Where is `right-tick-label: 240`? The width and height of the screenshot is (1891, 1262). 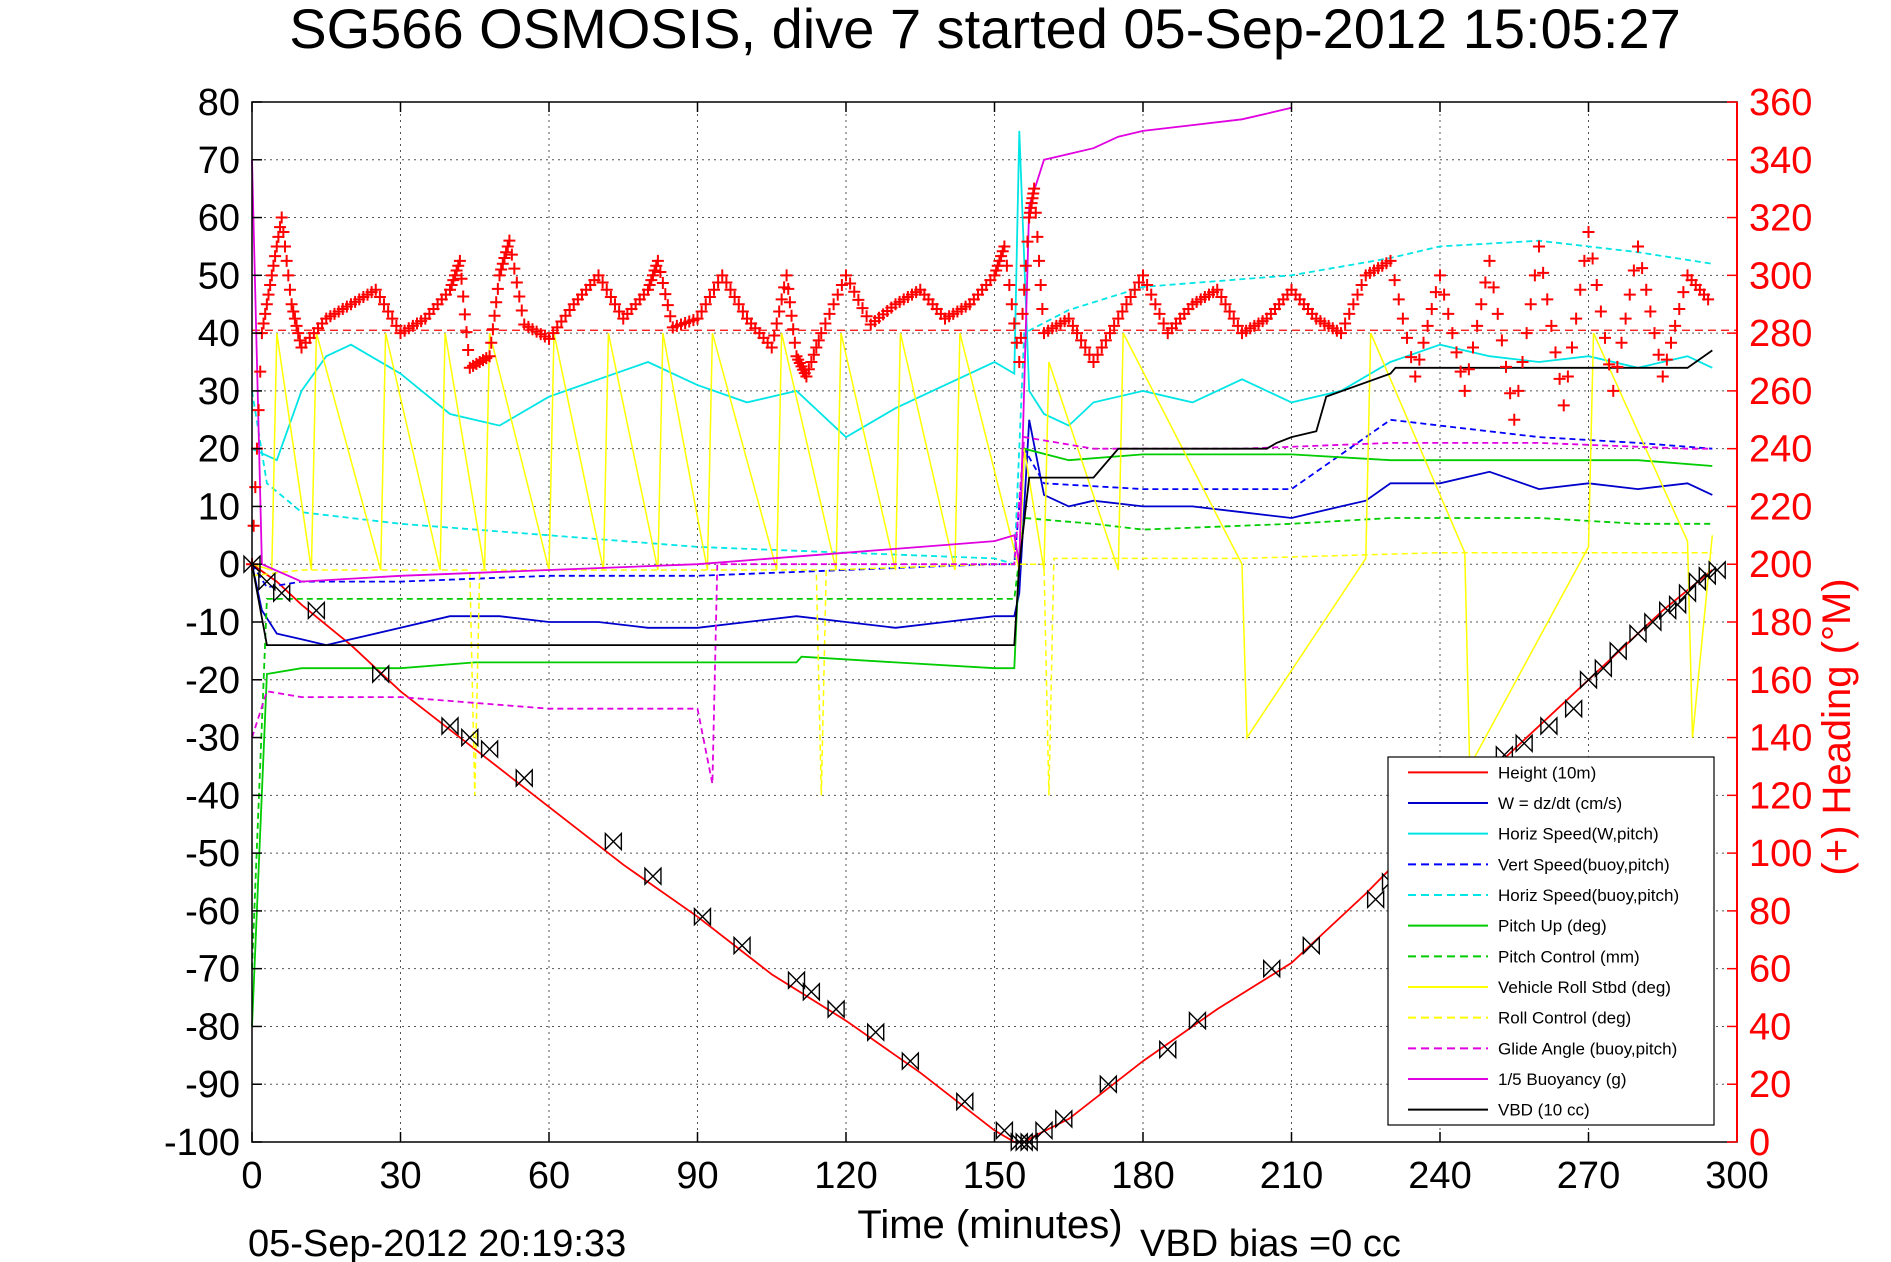 right-tick-label: 240 is located at coordinates (1780, 450).